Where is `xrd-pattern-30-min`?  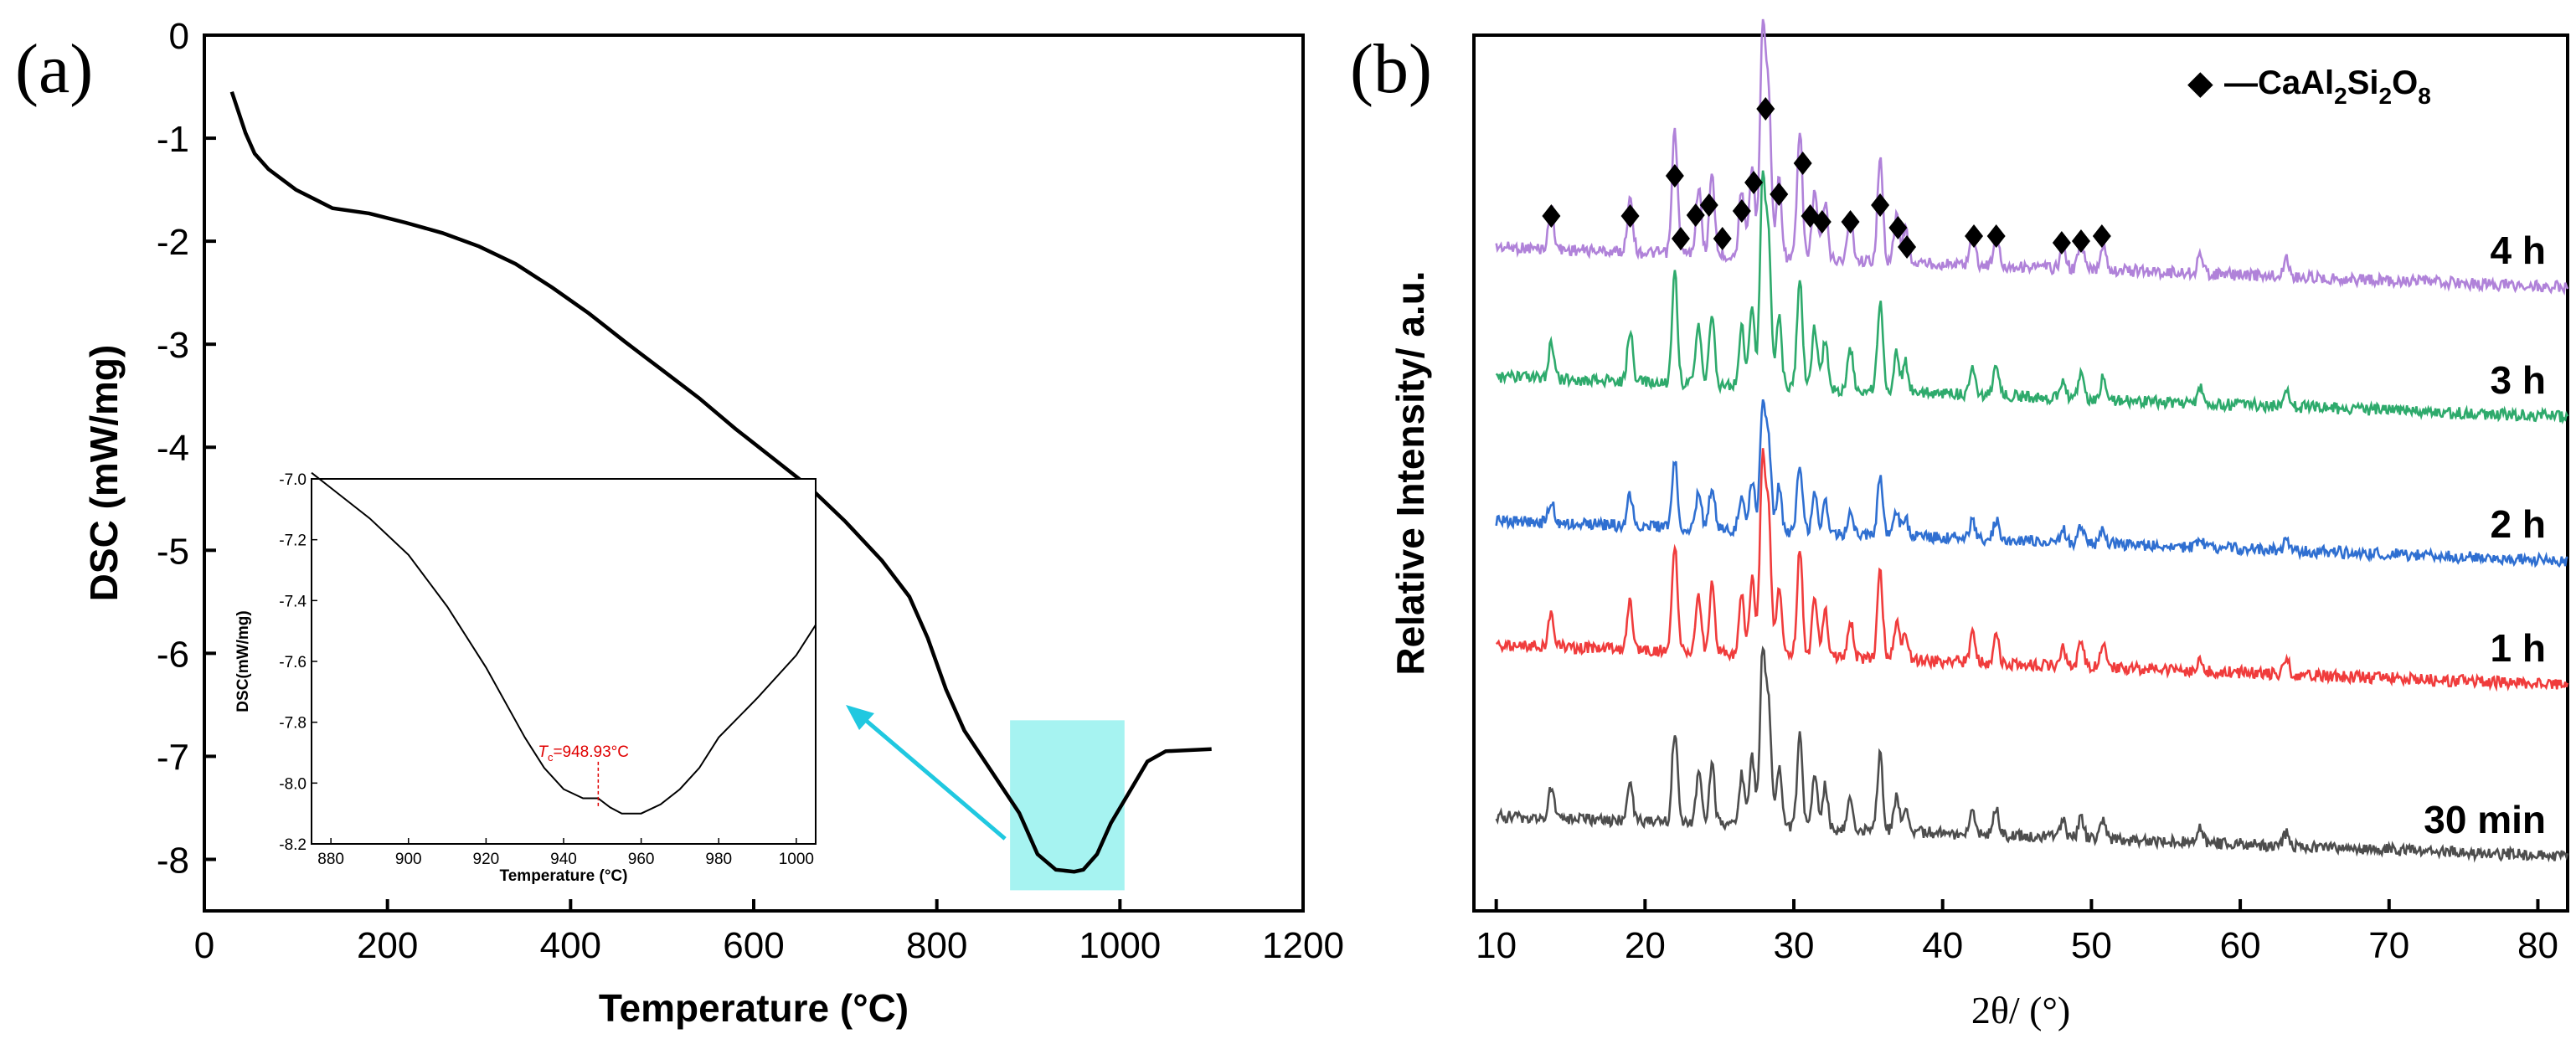 xrd-pattern-30-min is located at coordinates (2032, 754).